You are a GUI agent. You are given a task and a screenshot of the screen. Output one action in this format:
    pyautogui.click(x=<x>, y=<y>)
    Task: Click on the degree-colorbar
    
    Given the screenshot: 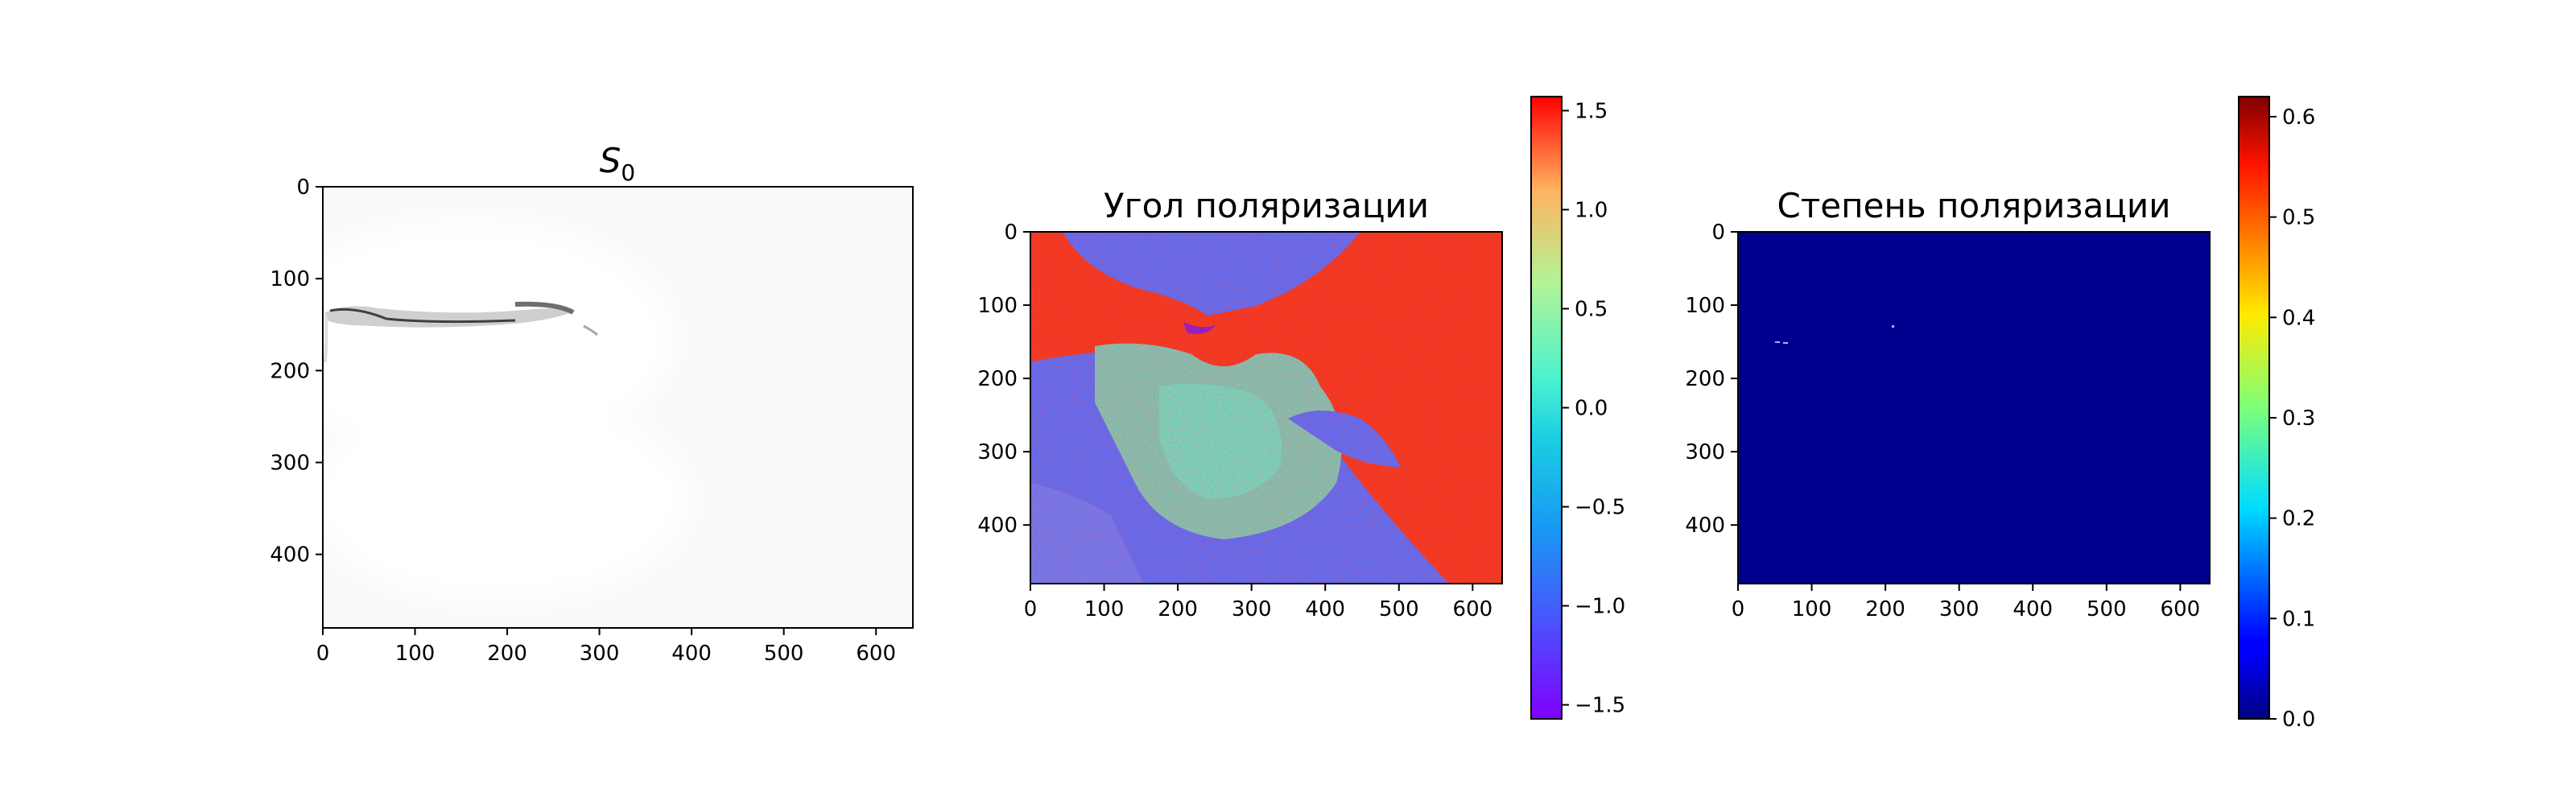 What is the action you would take?
    pyautogui.click(x=2254, y=408)
    